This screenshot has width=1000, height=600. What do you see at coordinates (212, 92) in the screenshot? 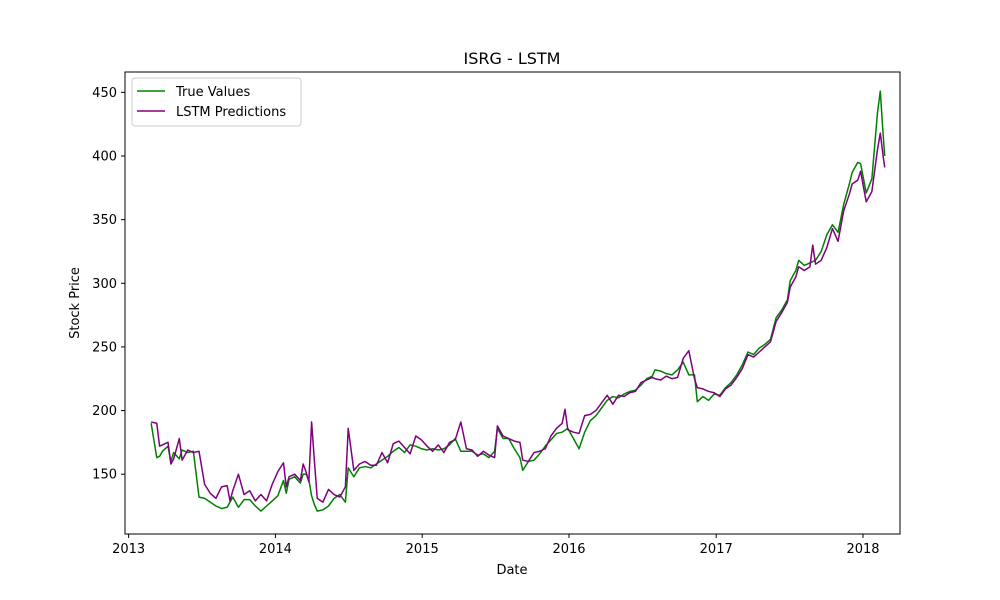
I see `legend-label-true-values: True Values` at bounding box center [212, 92].